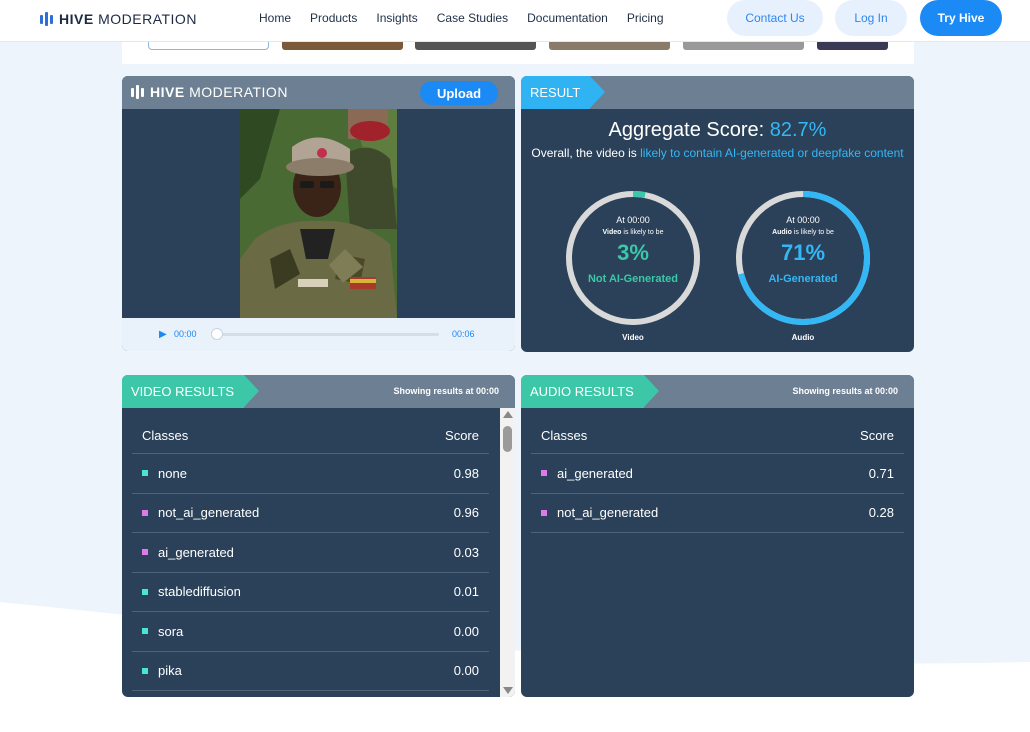 The height and width of the screenshot is (732, 1030). I want to click on audio-percent: 71%, so click(803, 252).